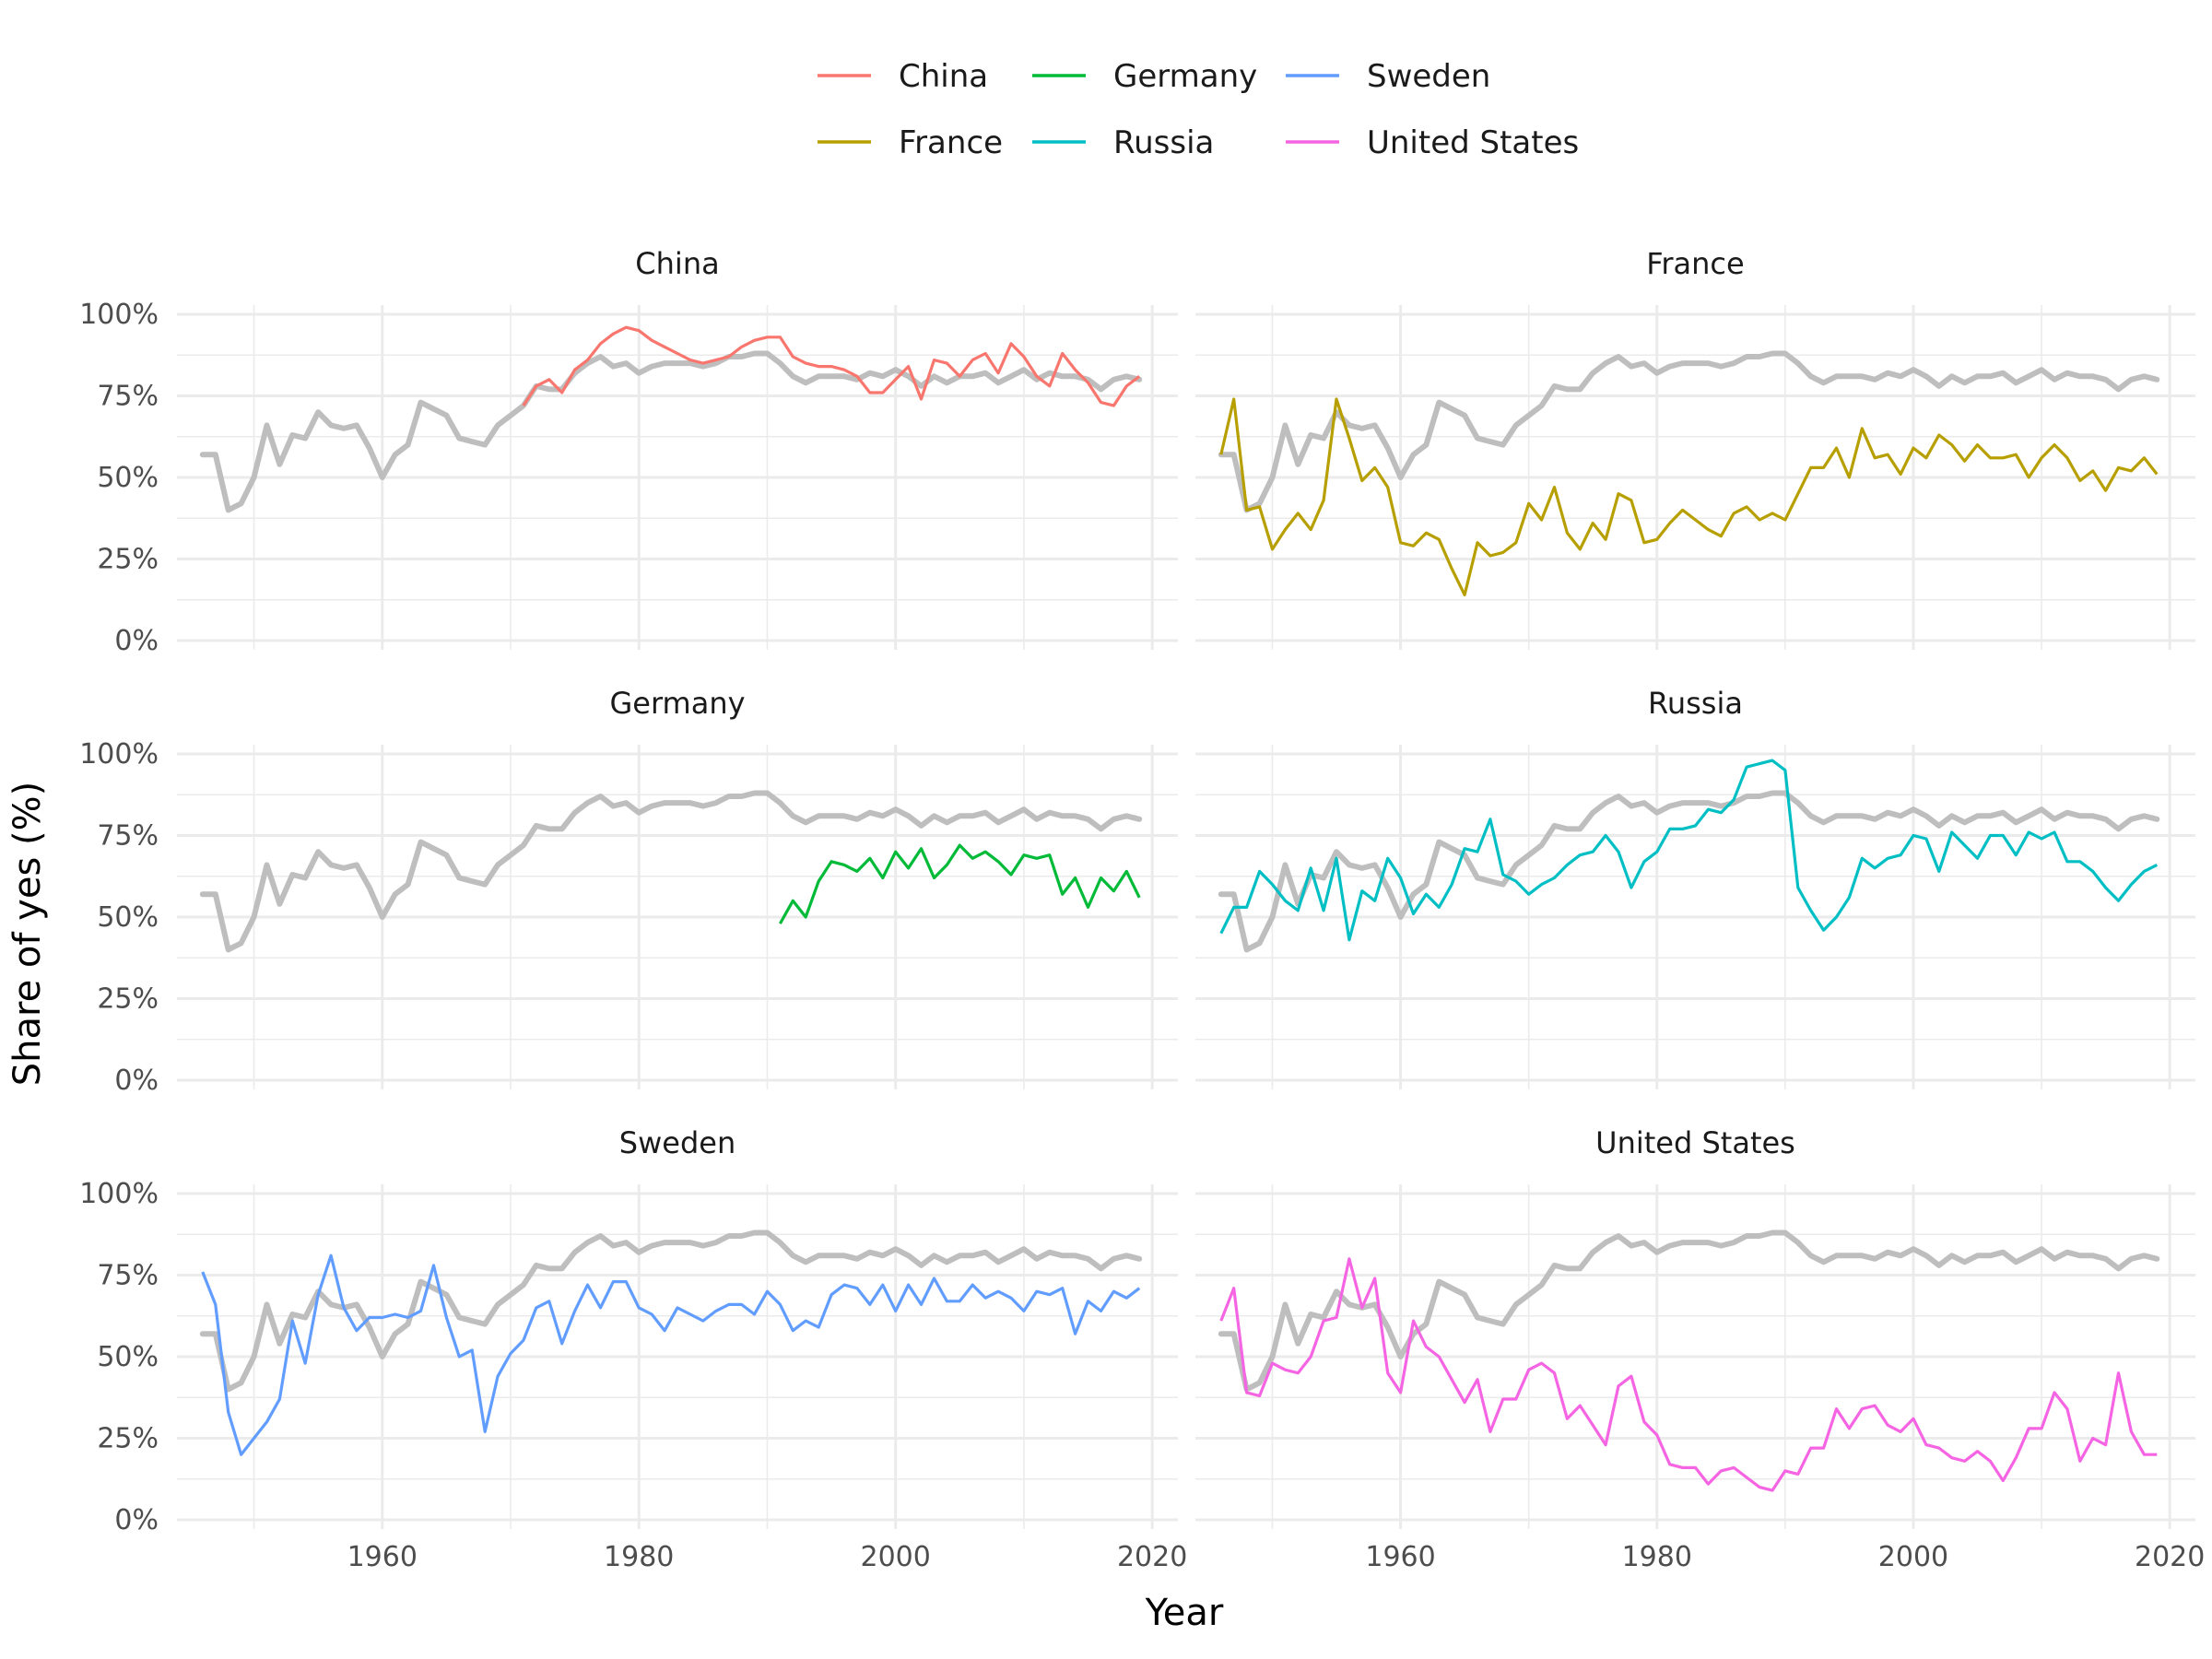  I want to click on series-line-china, so click(831, 366).